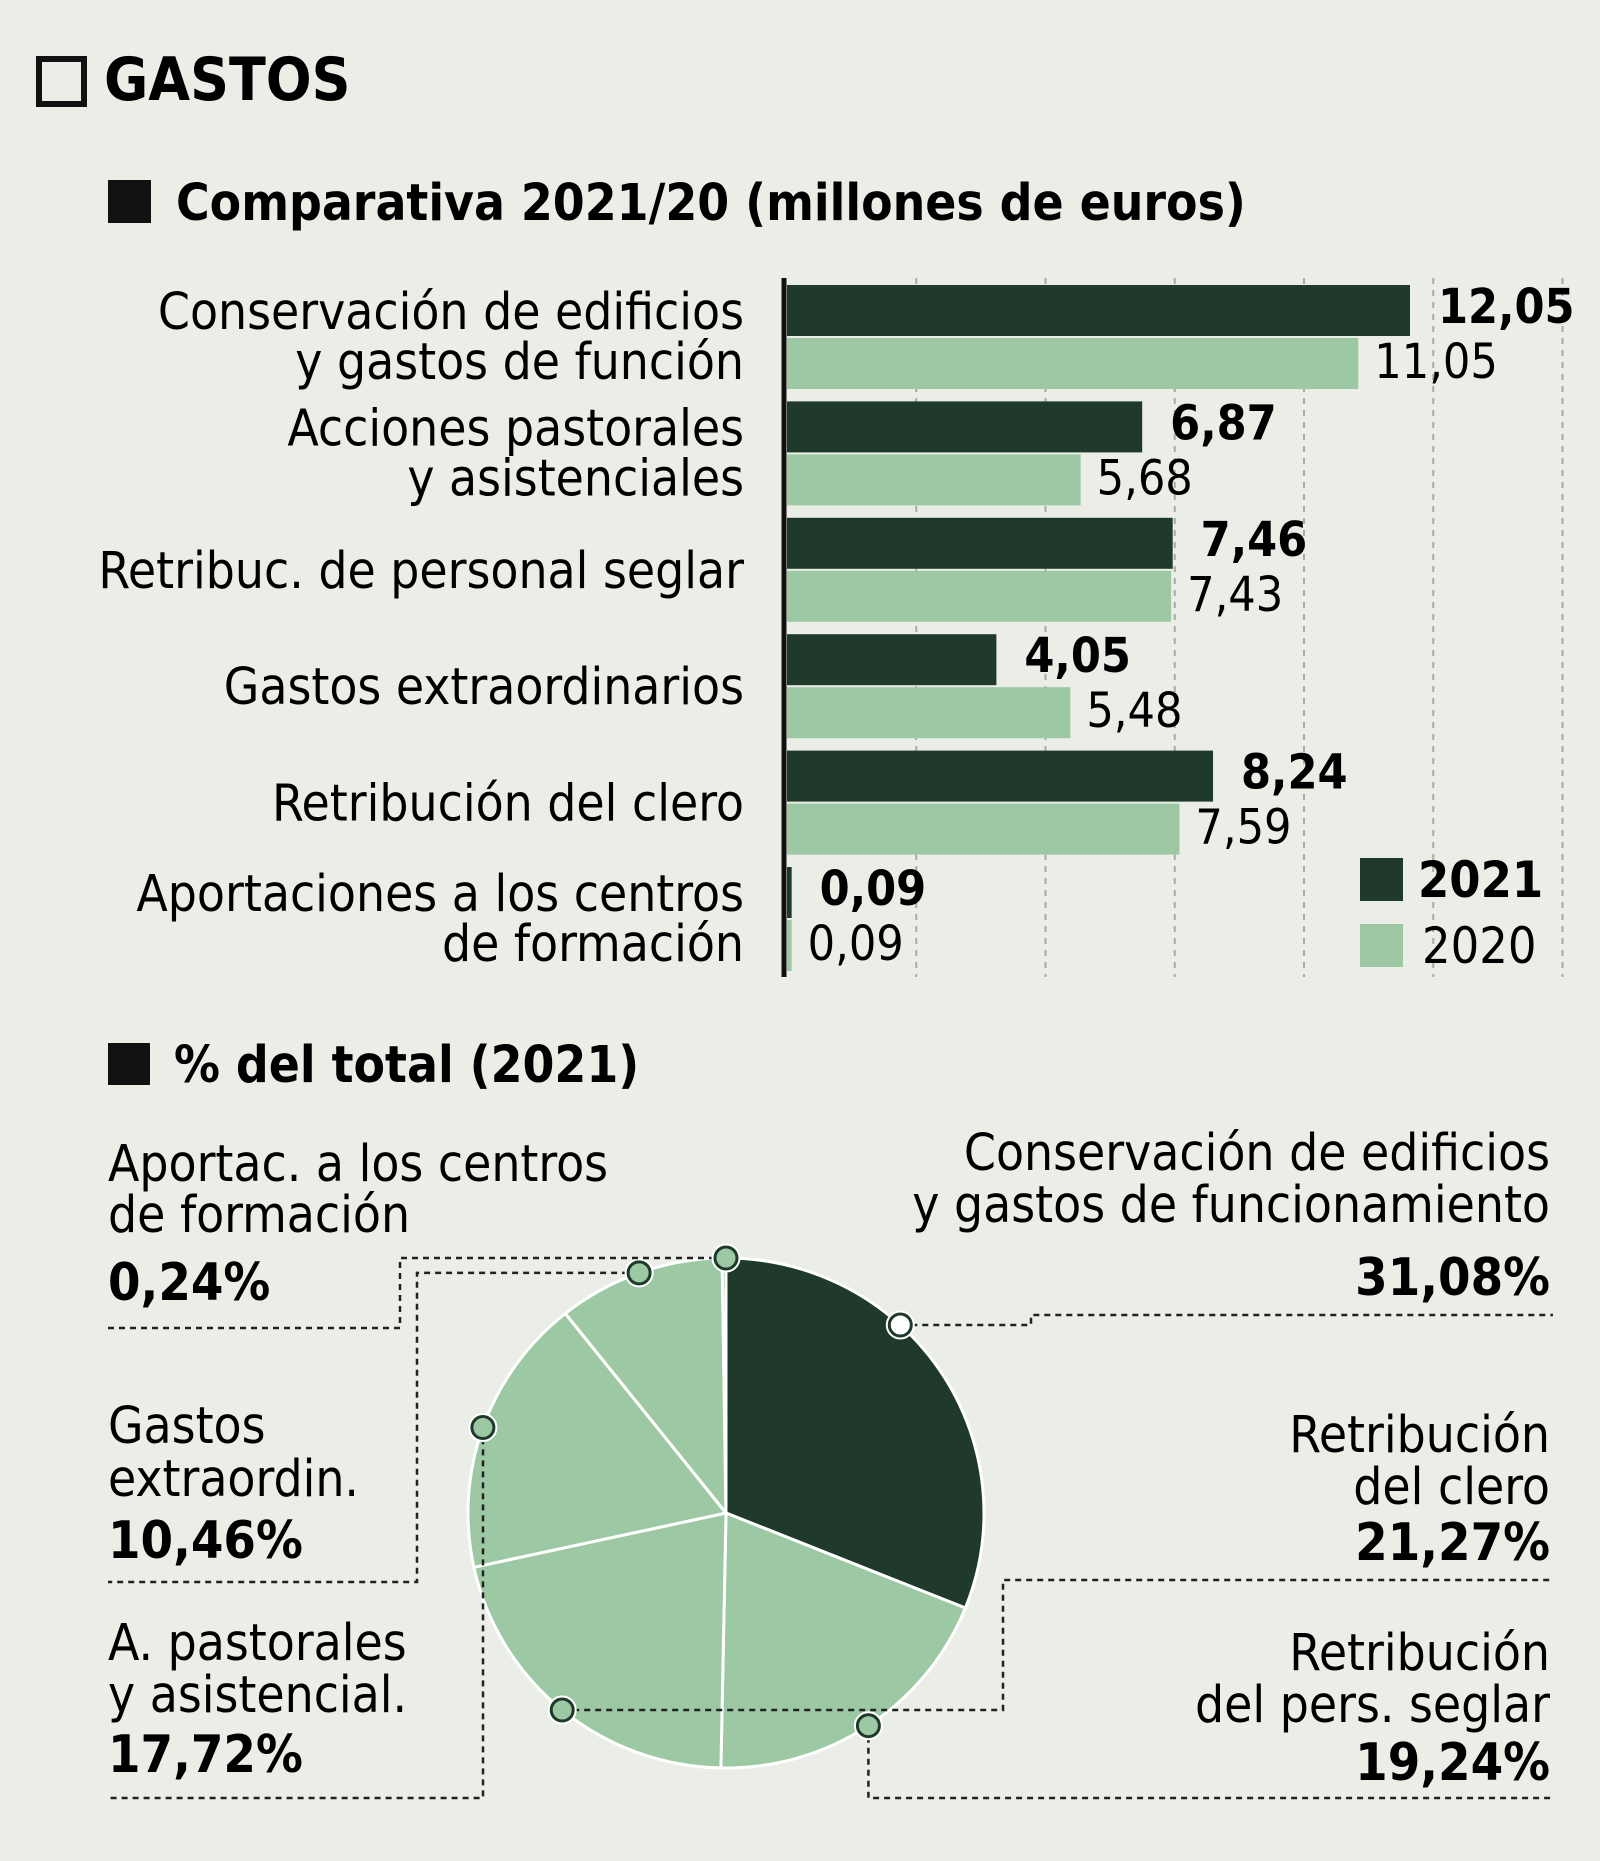 This screenshot has height=1861, width=1600. What do you see at coordinates (856, 944) in the screenshot?
I see `value-label-2020: 0,09` at bounding box center [856, 944].